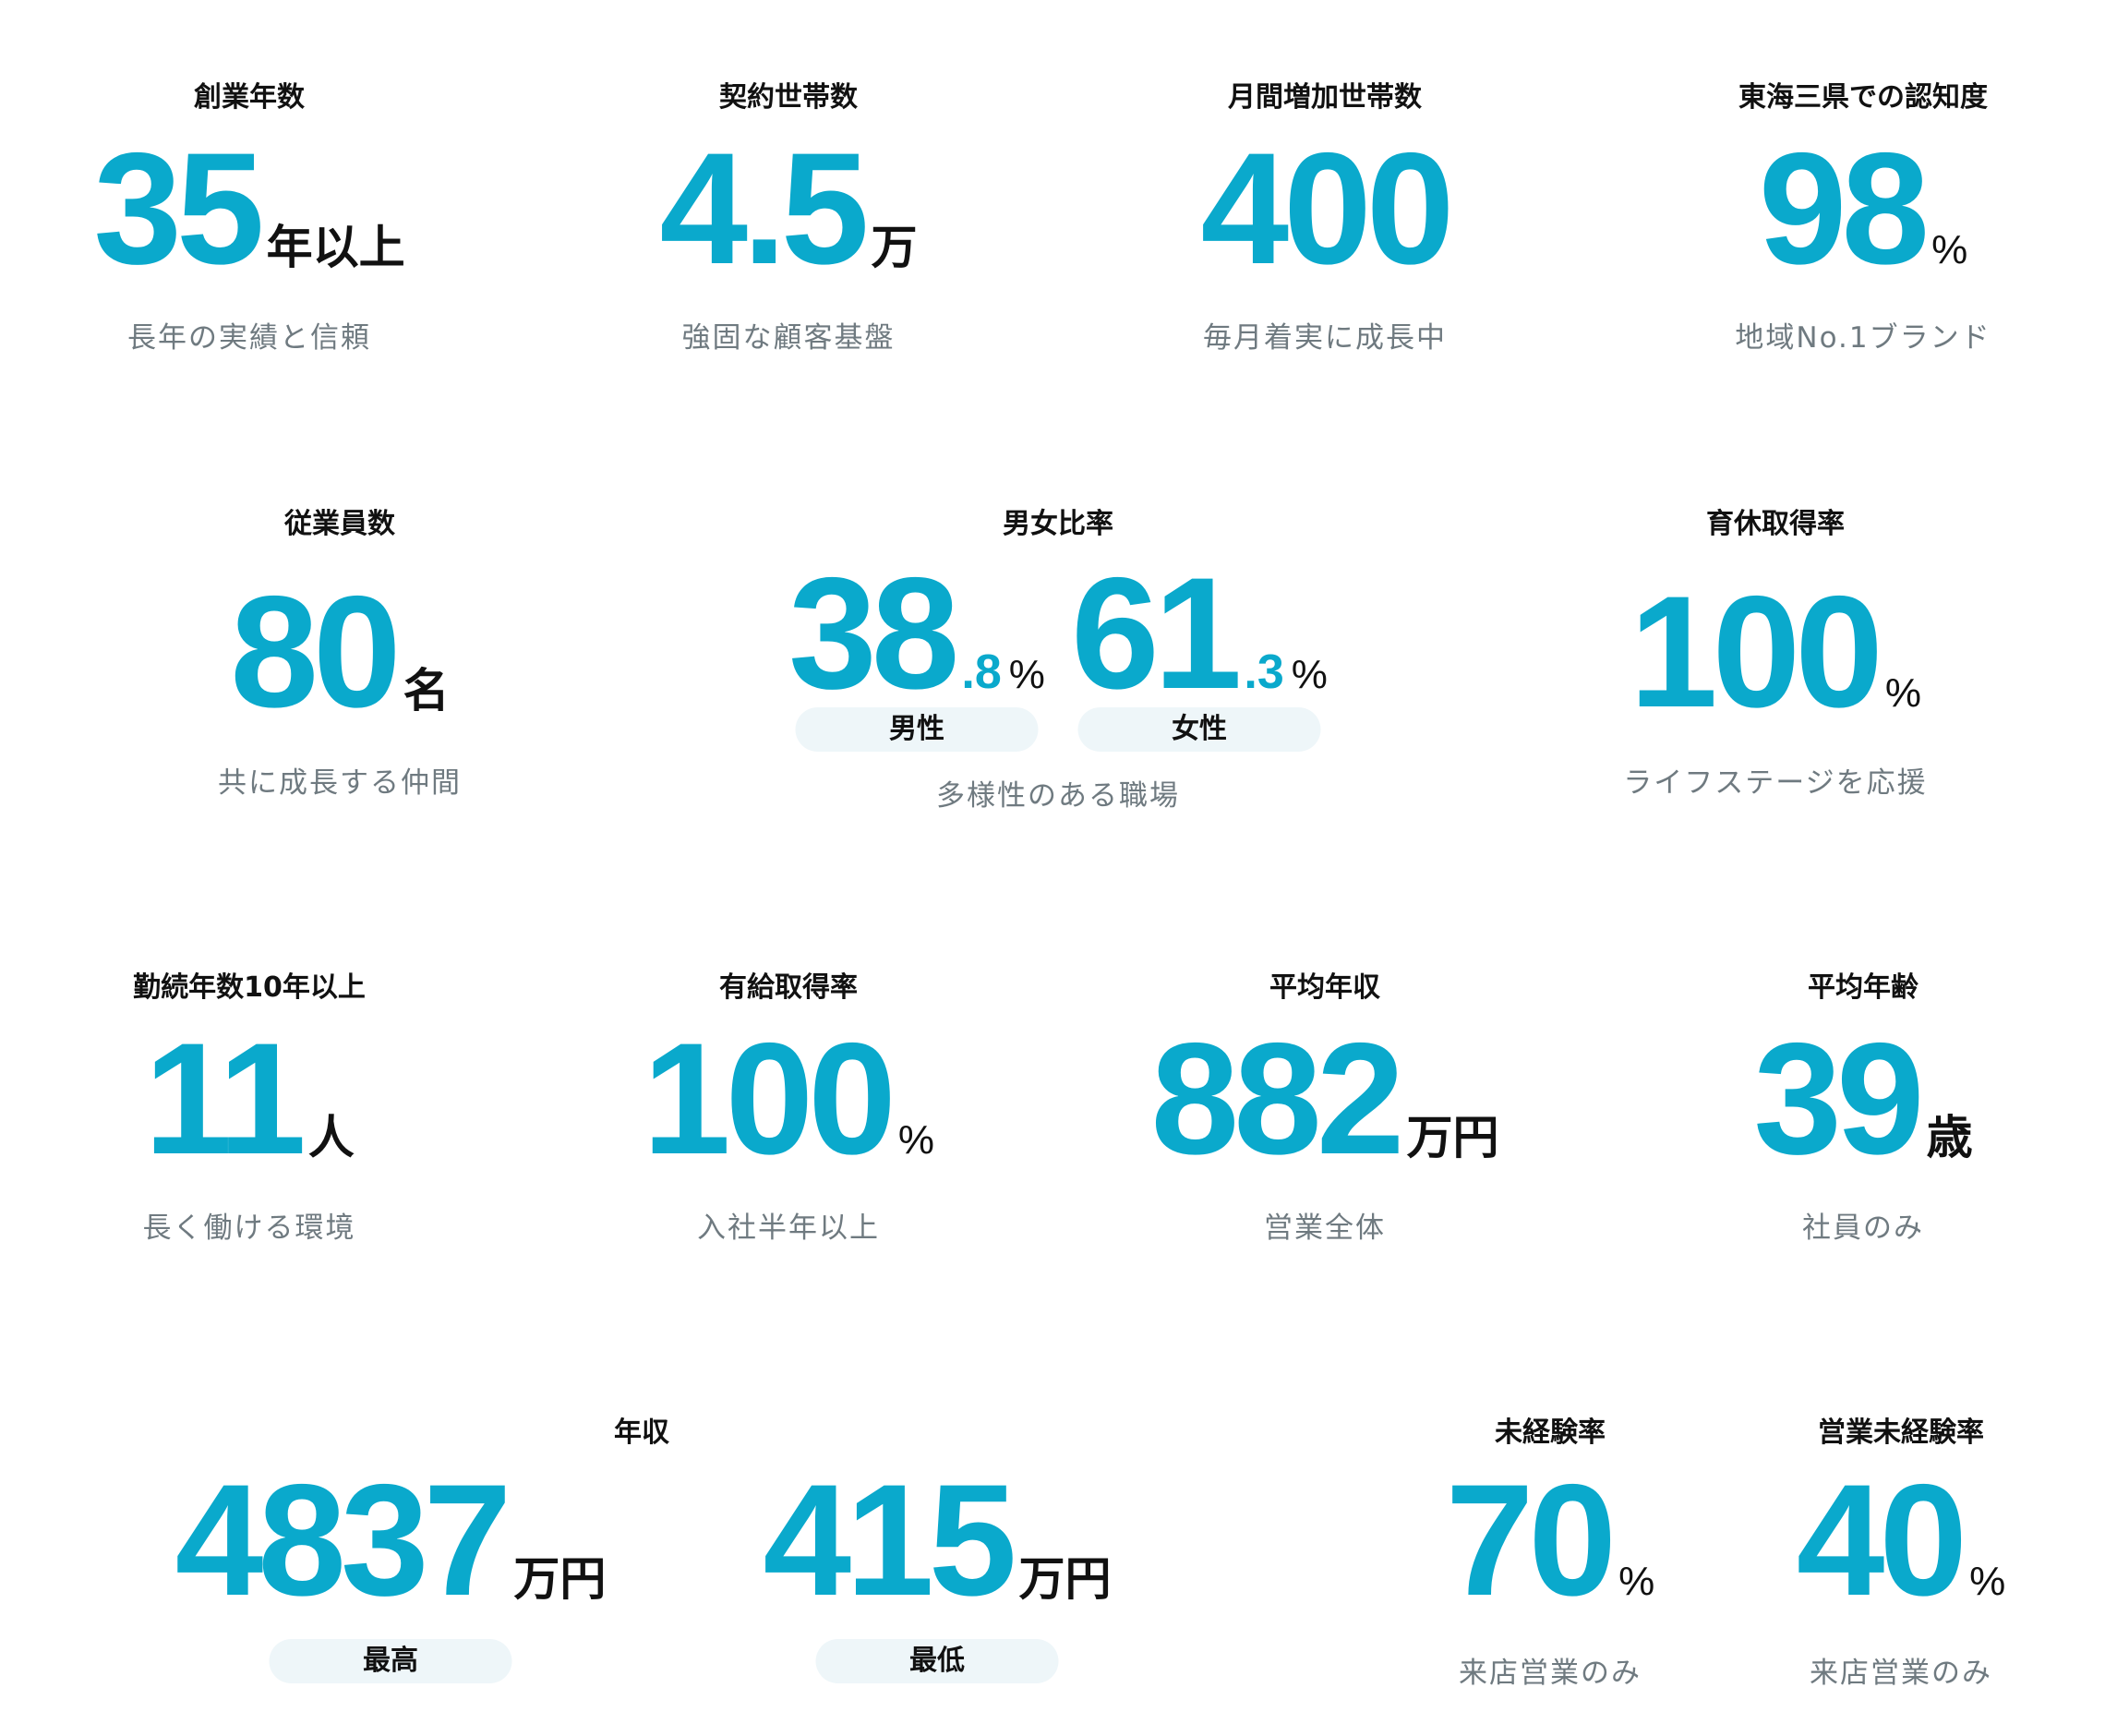 Image resolution: width=2105 pixels, height=1736 pixels. What do you see at coordinates (1864, 988) in the screenshot?
I see `item-title: 平均年齢` at bounding box center [1864, 988].